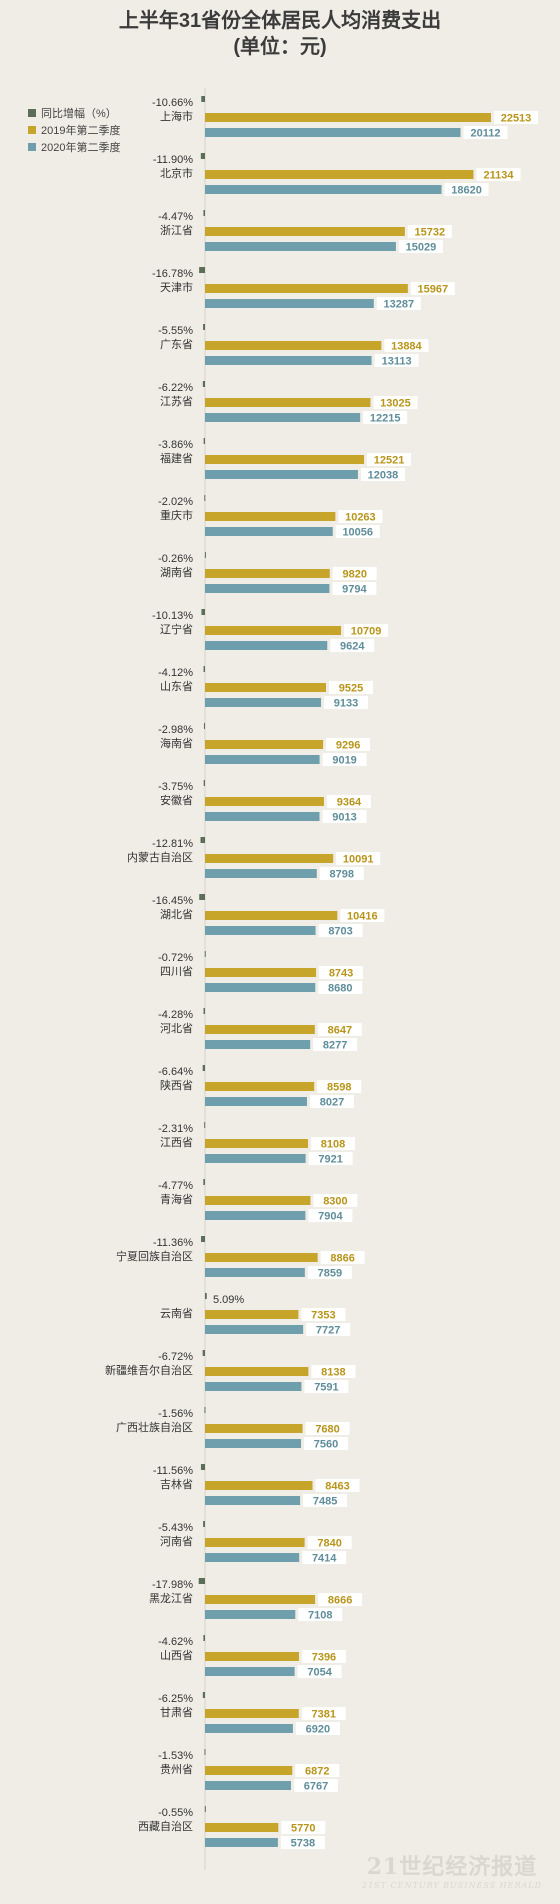 The width and height of the screenshot is (560, 1904). What do you see at coordinates (360, 518) in the screenshot?
I see `value-label-2019: 10263` at bounding box center [360, 518].